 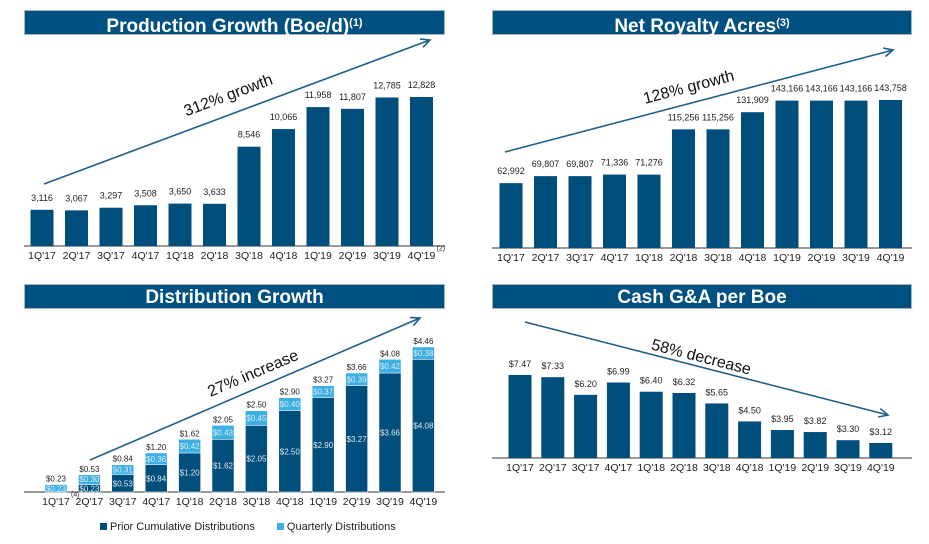 I want to click on total-label: $2.50, so click(x=256, y=405).